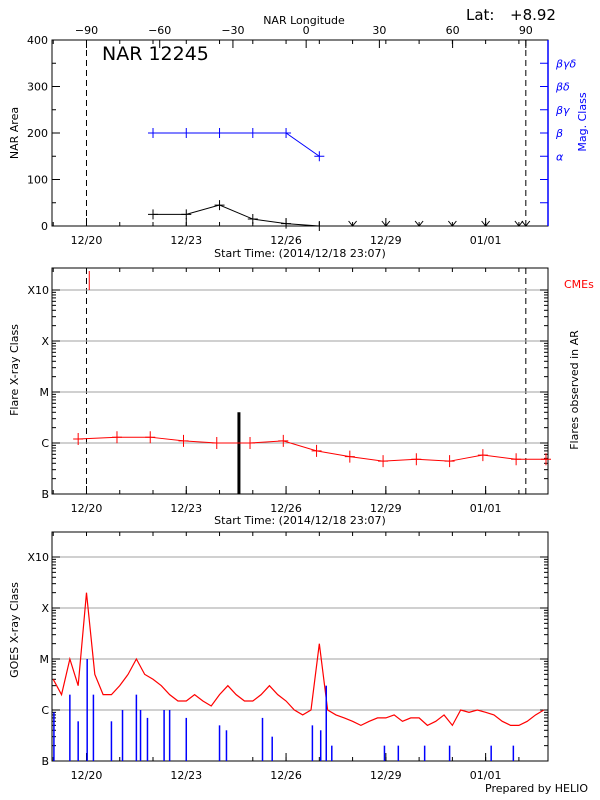 This screenshot has width=600, height=800. I want to click on cme-label: CMEs, so click(579, 284).